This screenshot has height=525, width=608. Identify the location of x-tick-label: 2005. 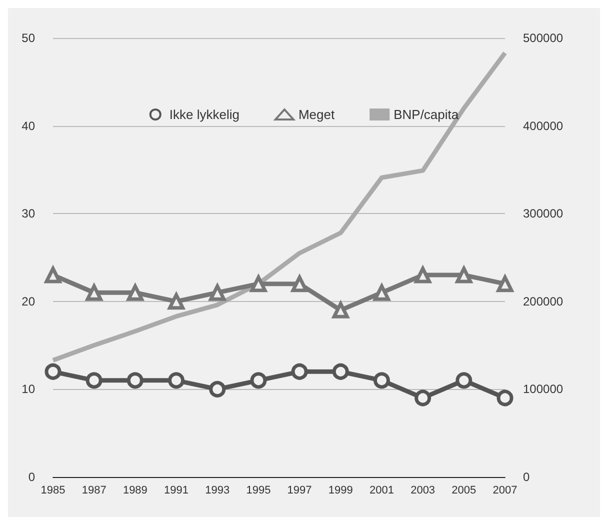
(464, 490).